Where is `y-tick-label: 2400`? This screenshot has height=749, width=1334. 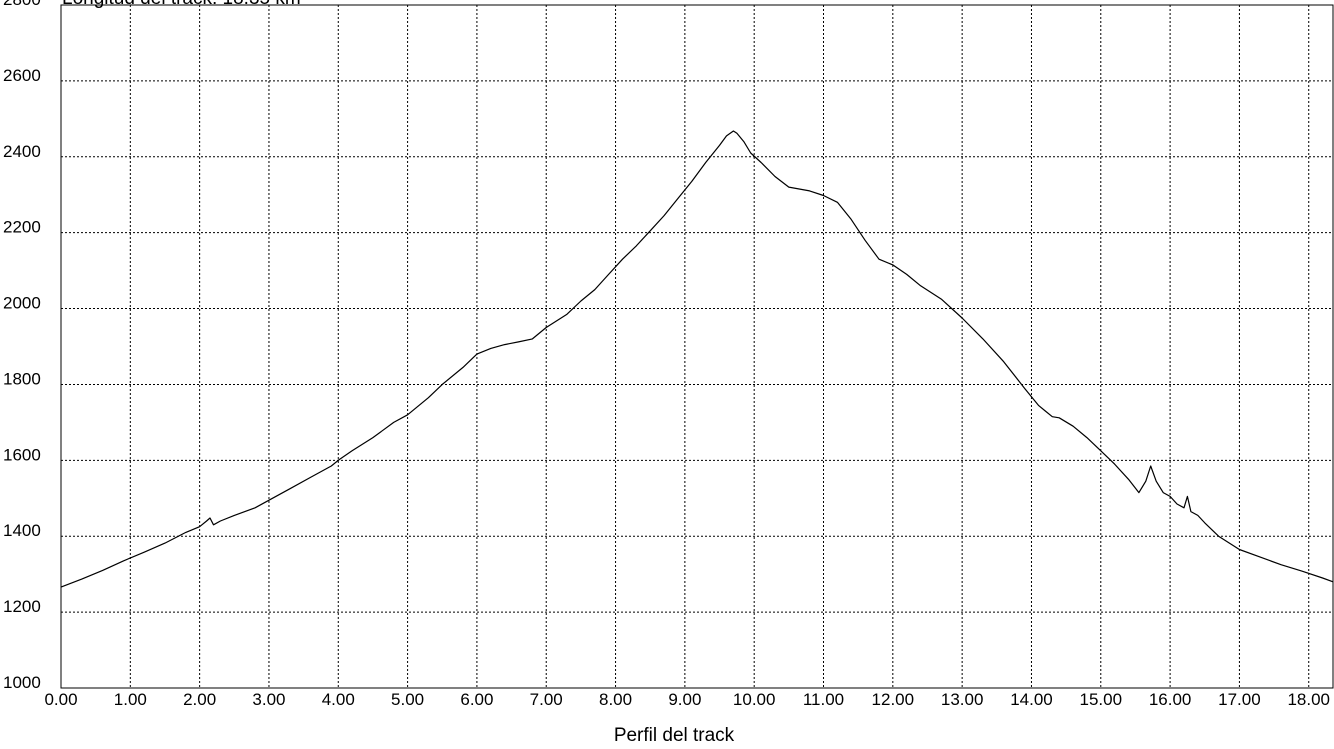
y-tick-label: 2400 is located at coordinates (22, 151).